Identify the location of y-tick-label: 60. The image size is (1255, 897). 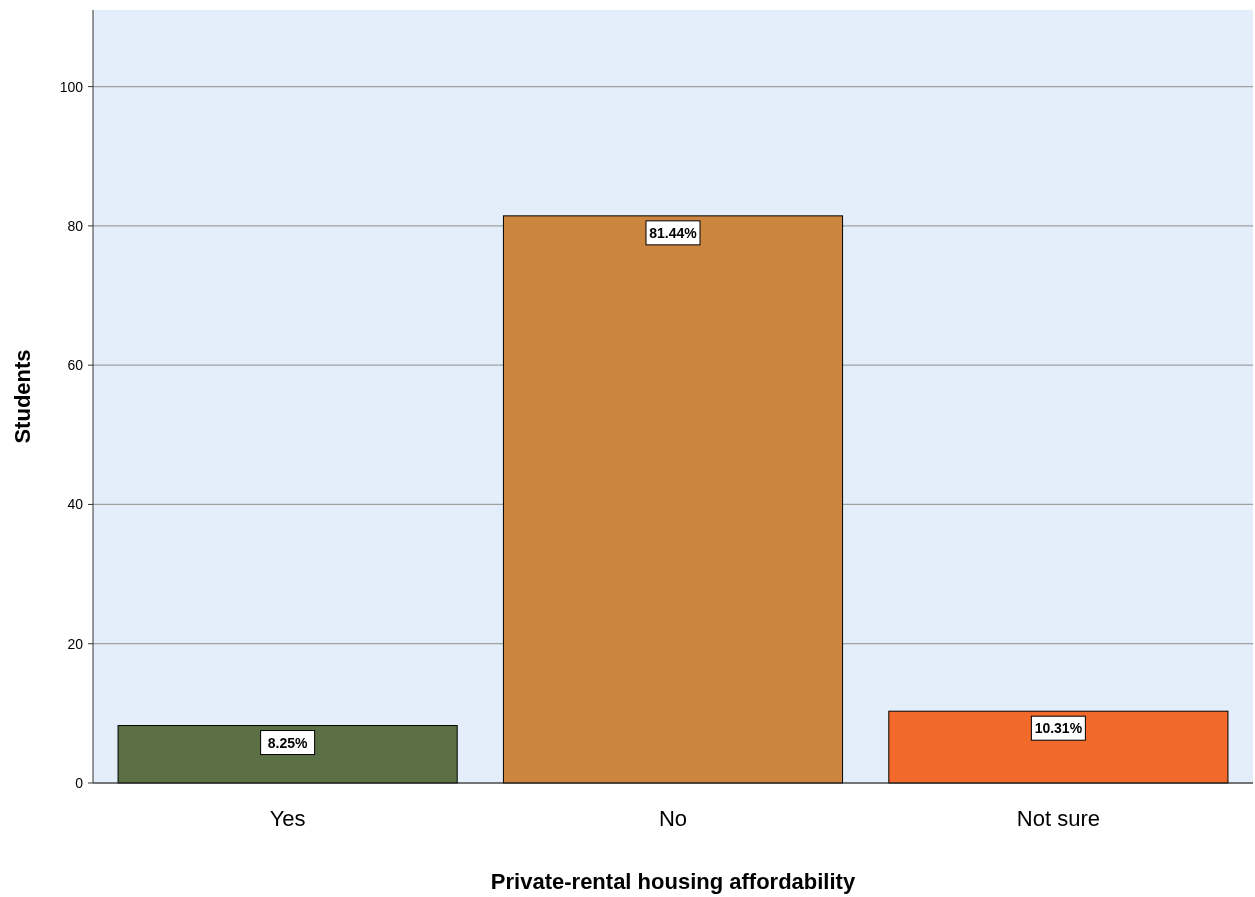
(75, 365).